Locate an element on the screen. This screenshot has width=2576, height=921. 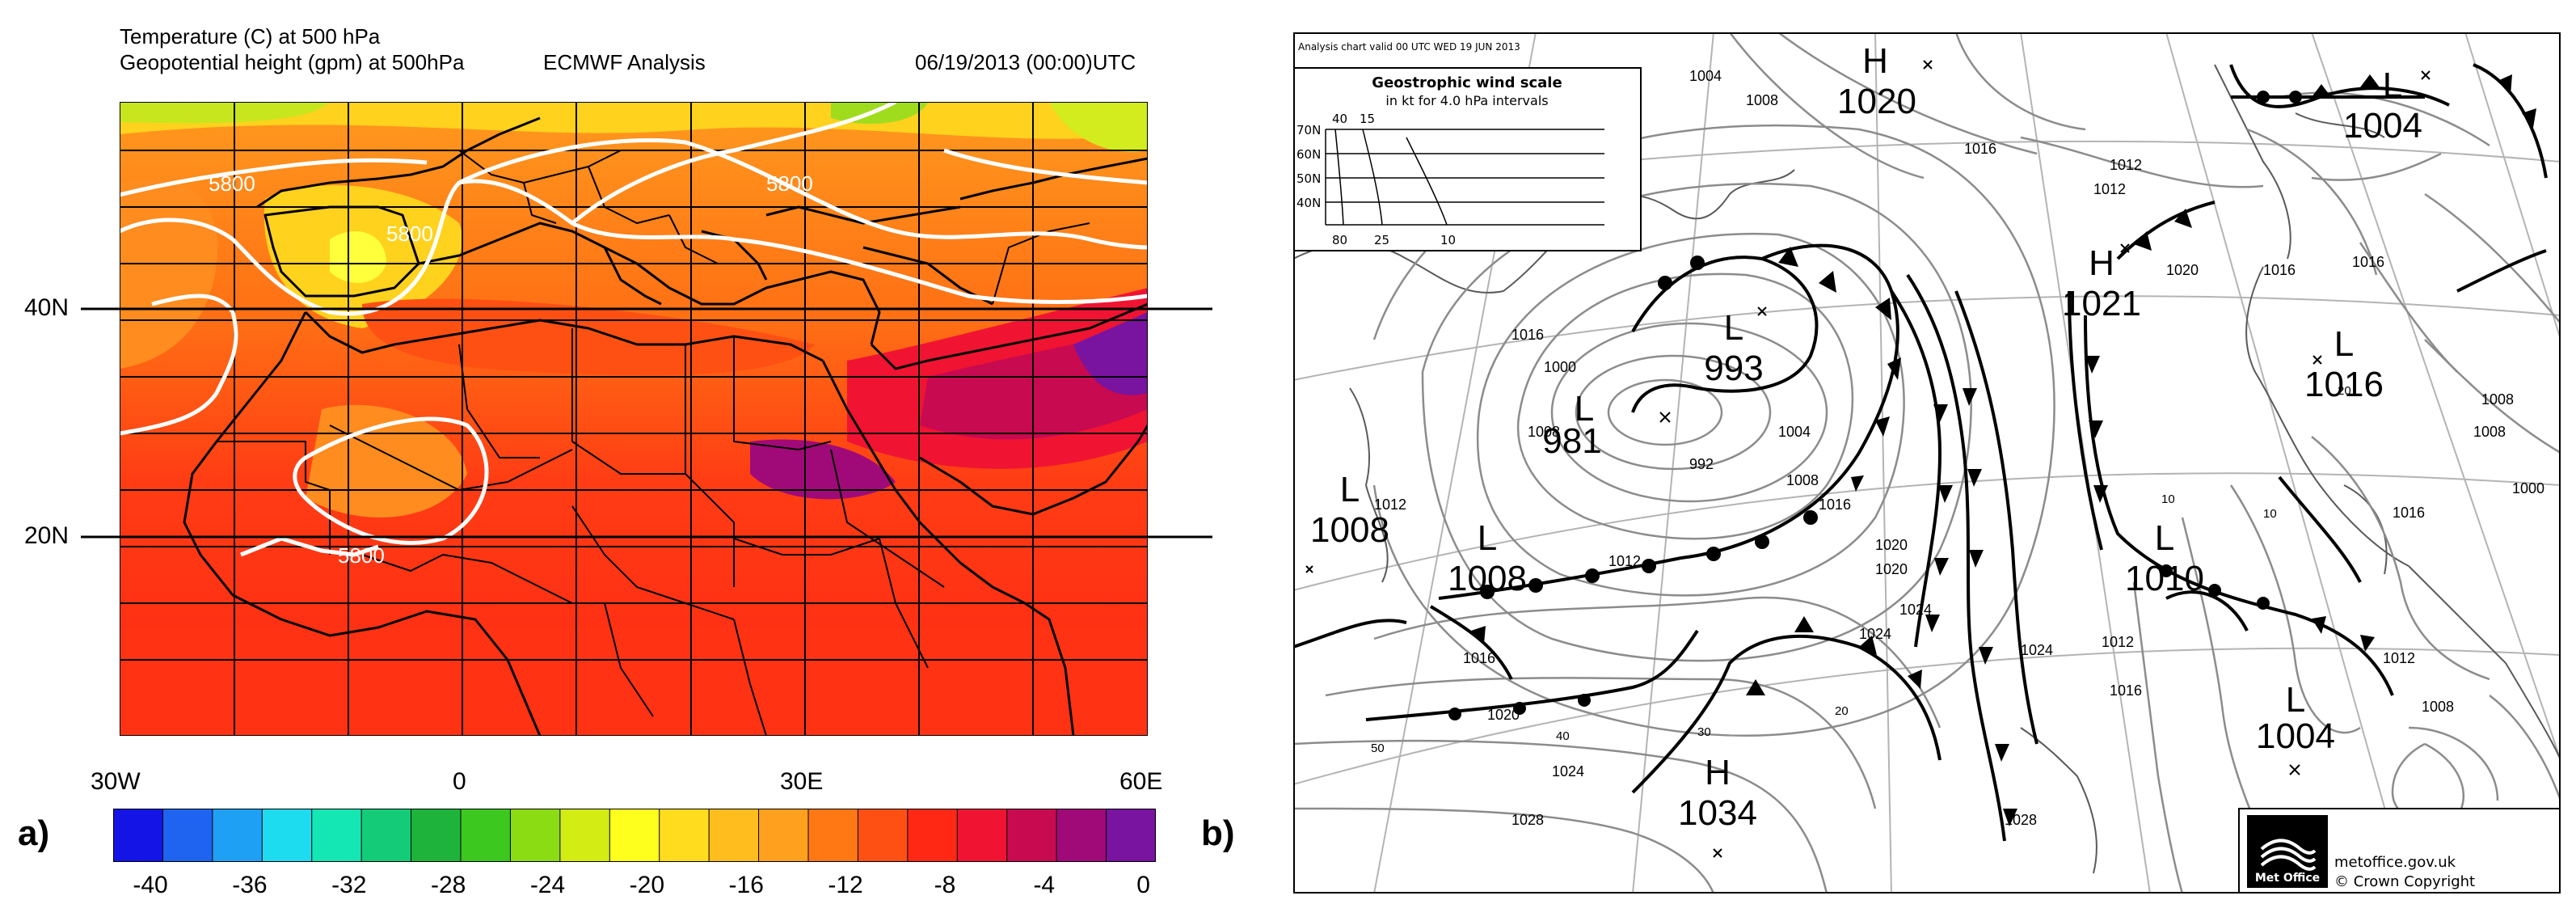
svg-text: 992 is located at coordinates (1701, 464).